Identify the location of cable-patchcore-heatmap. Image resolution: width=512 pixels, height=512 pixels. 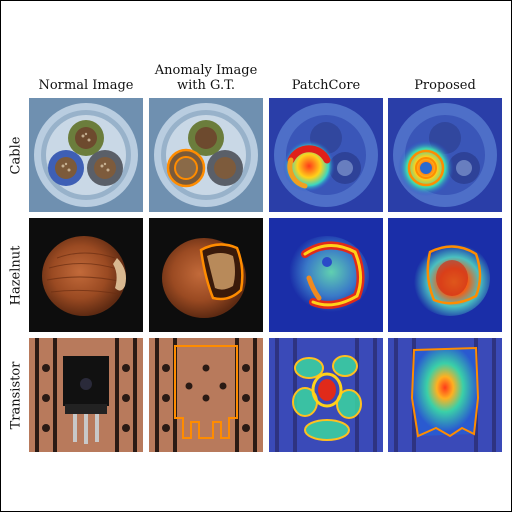
(326, 155).